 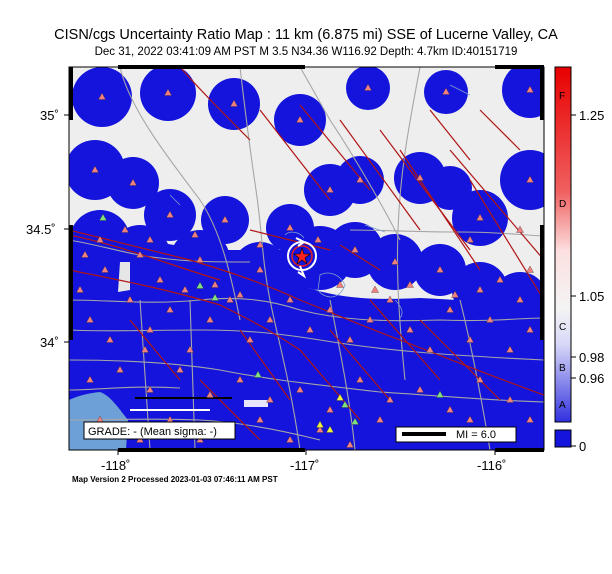 What do you see at coordinates (562, 204) in the screenshot?
I see `colorbar-letter: D` at bounding box center [562, 204].